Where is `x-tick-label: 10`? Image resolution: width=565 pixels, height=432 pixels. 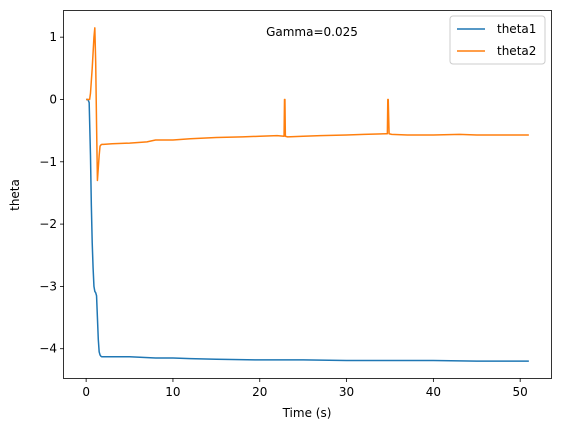 x-tick-label: 10 is located at coordinates (172, 392).